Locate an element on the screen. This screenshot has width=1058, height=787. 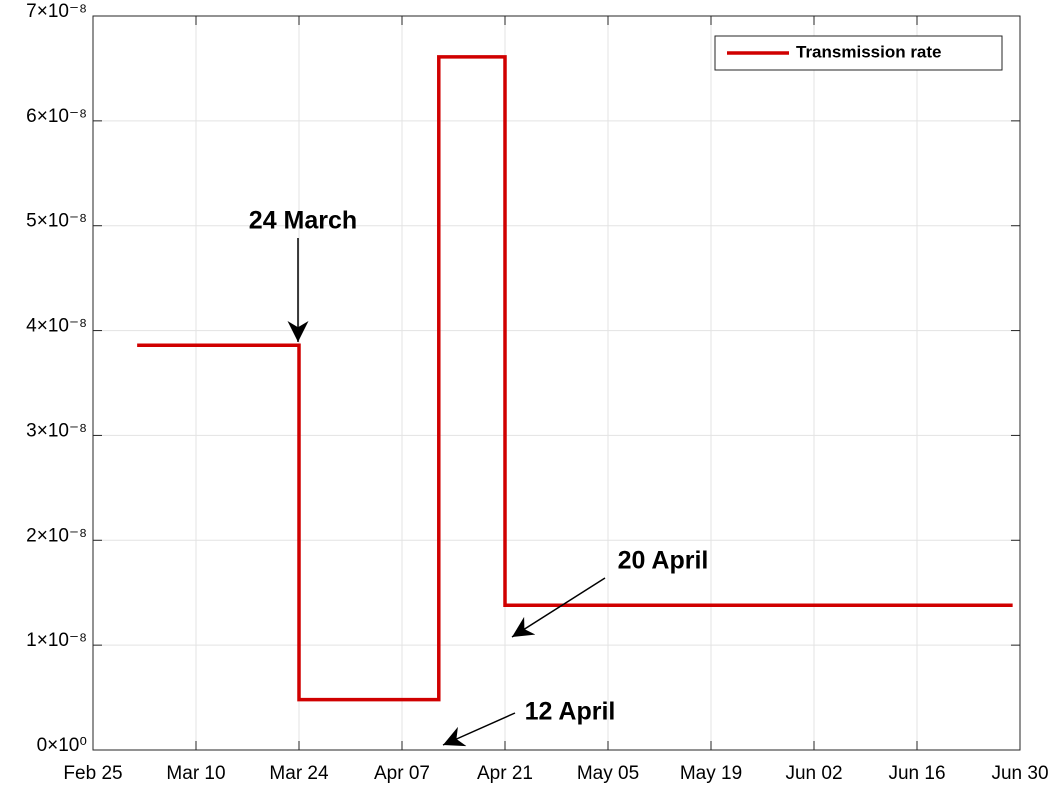
x-tick-label: Jun 16 is located at coordinates (916, 773).